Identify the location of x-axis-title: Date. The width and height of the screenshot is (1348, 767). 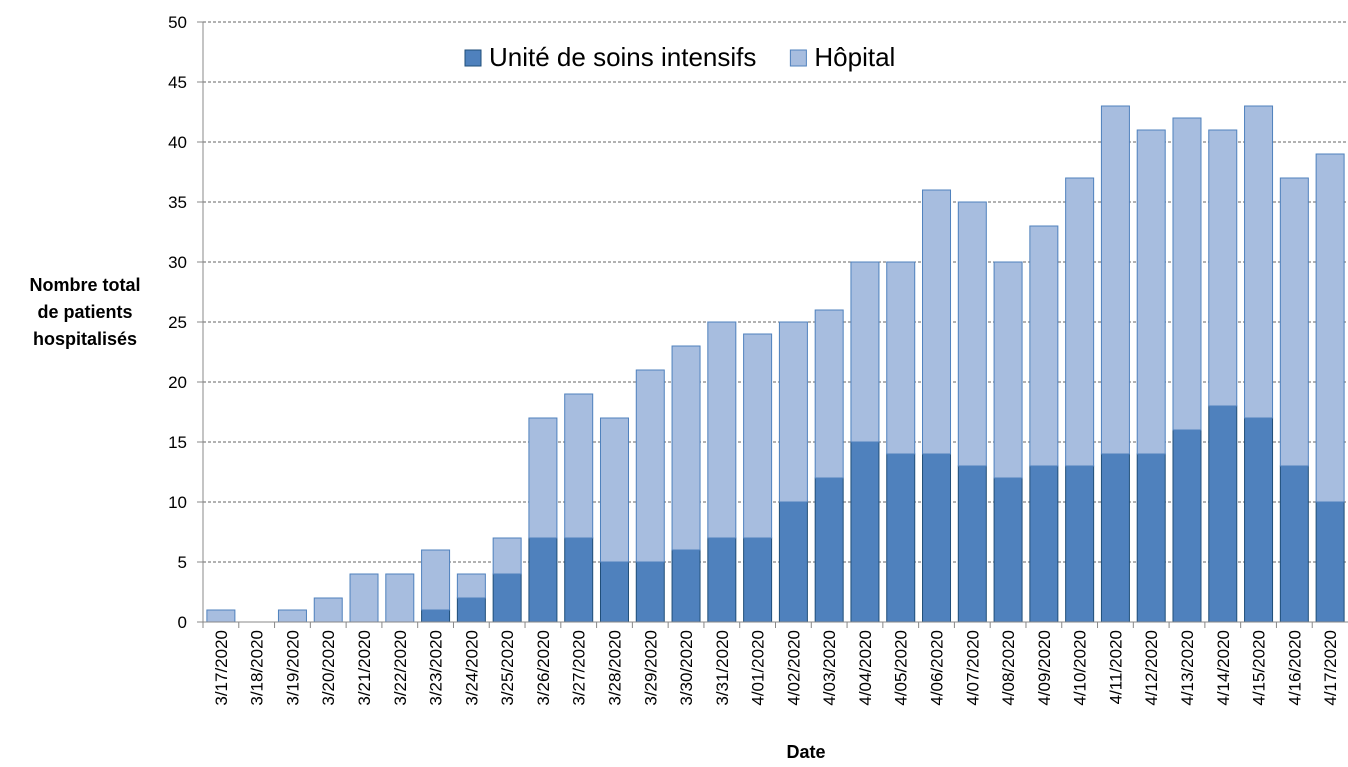
(805, 752).